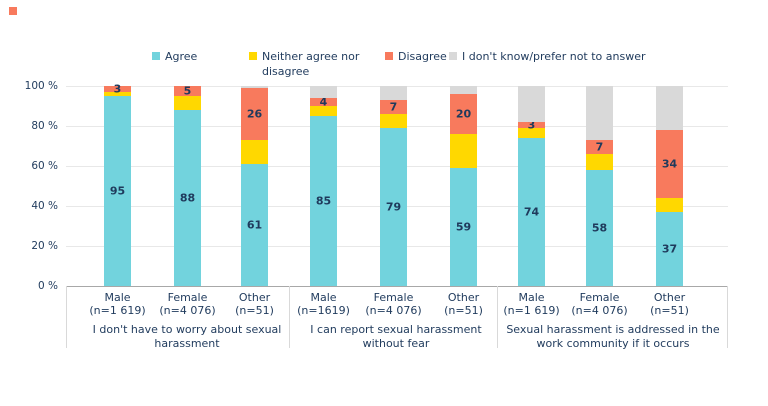 This screenshot has height=406, width=768. I want to click on y-tick-80: 80 %, so click(44, 126).